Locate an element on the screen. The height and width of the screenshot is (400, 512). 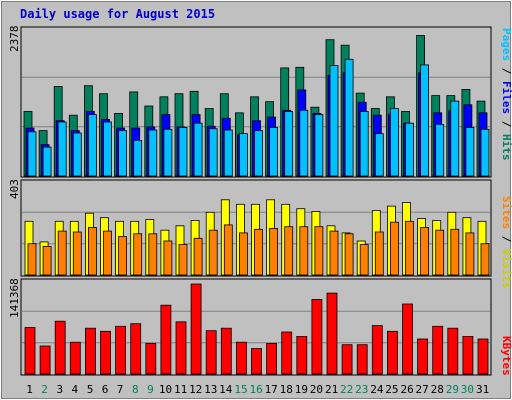
day-label: 8 is located at coordinates (135, 389).